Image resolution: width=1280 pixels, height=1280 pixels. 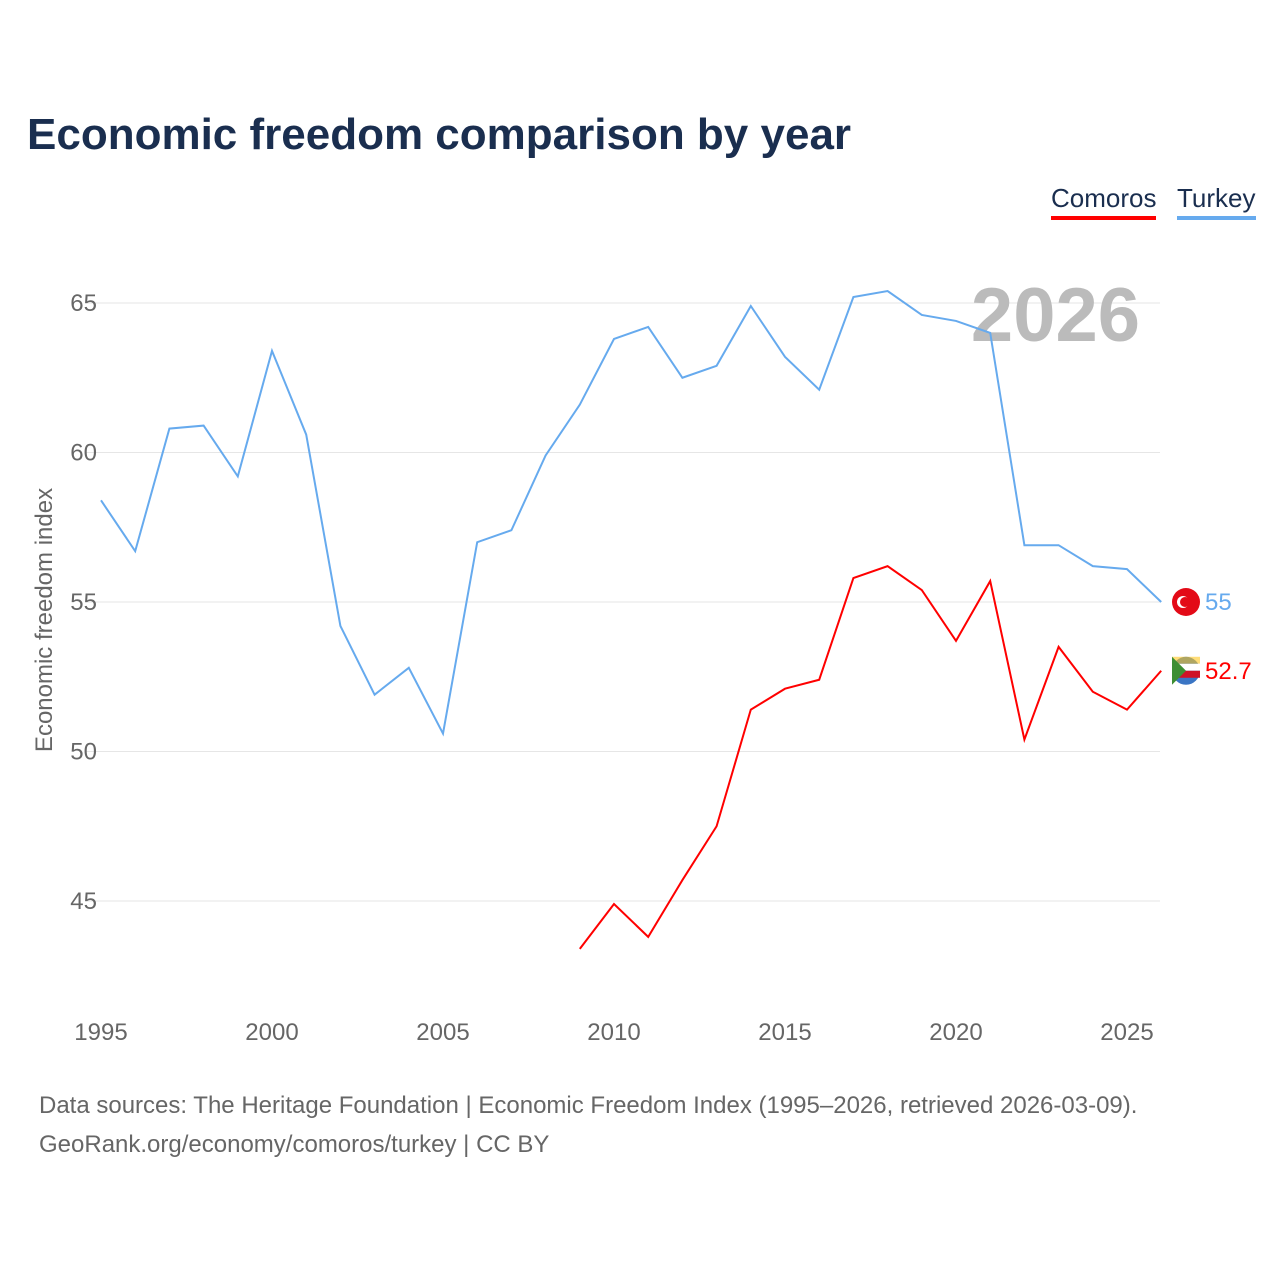 I want to click on legend-turkey: Turkey, so click(x=1216, y=201).